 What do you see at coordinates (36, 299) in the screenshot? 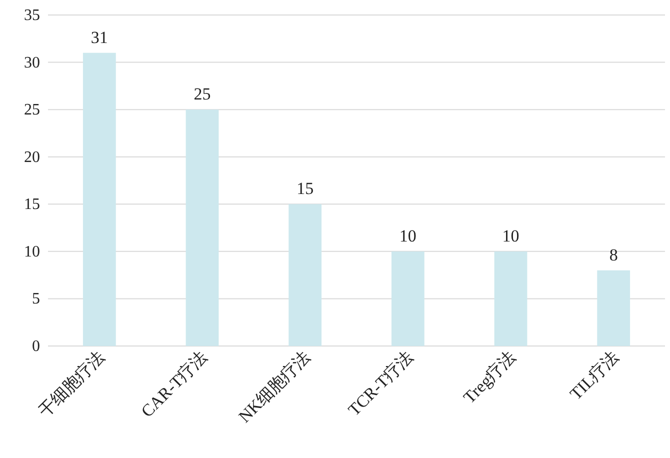
I see `y-tick-label: 5` at bounding box center [36, 299].